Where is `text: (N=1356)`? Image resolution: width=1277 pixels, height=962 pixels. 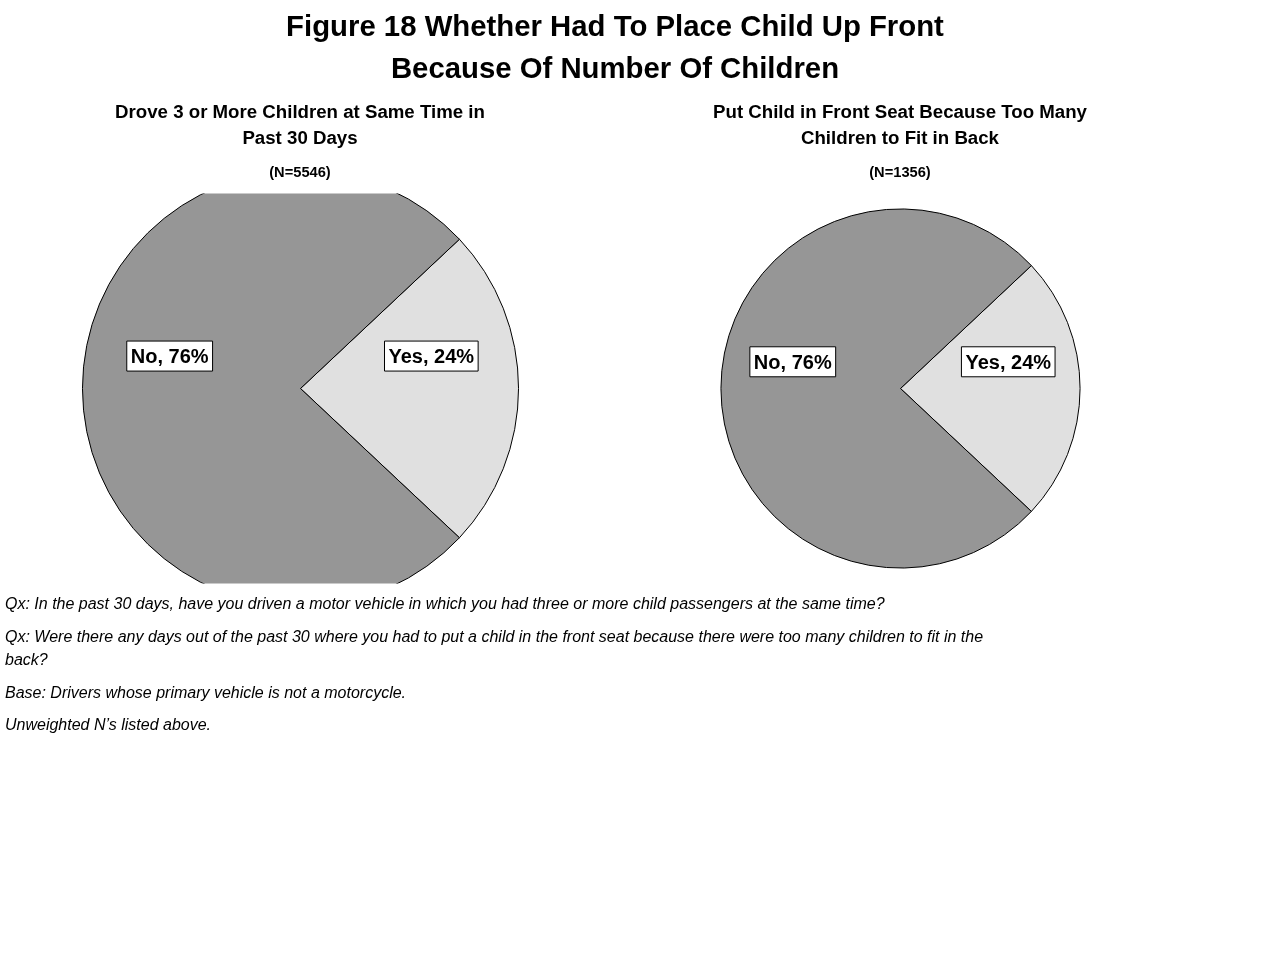 text: (N=1356) is located at coordinates (900, 173).